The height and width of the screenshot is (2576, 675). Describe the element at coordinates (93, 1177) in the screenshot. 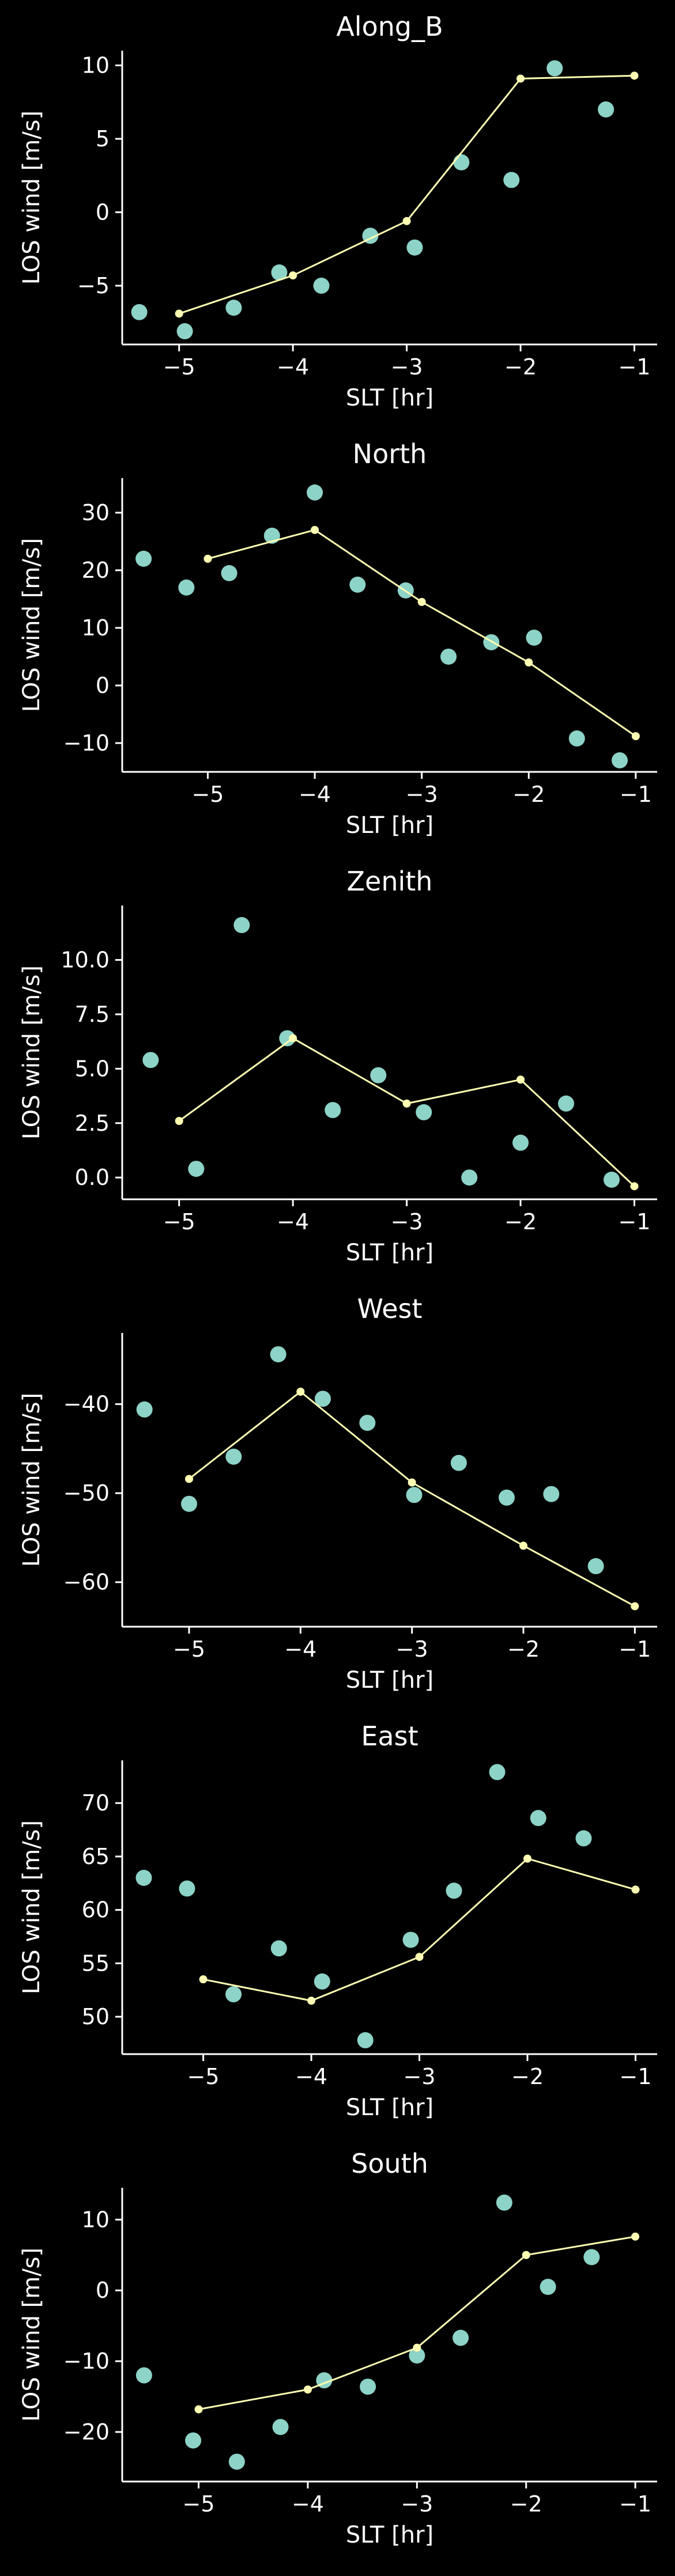

I see `y-tick-label: 0.0` at that location.